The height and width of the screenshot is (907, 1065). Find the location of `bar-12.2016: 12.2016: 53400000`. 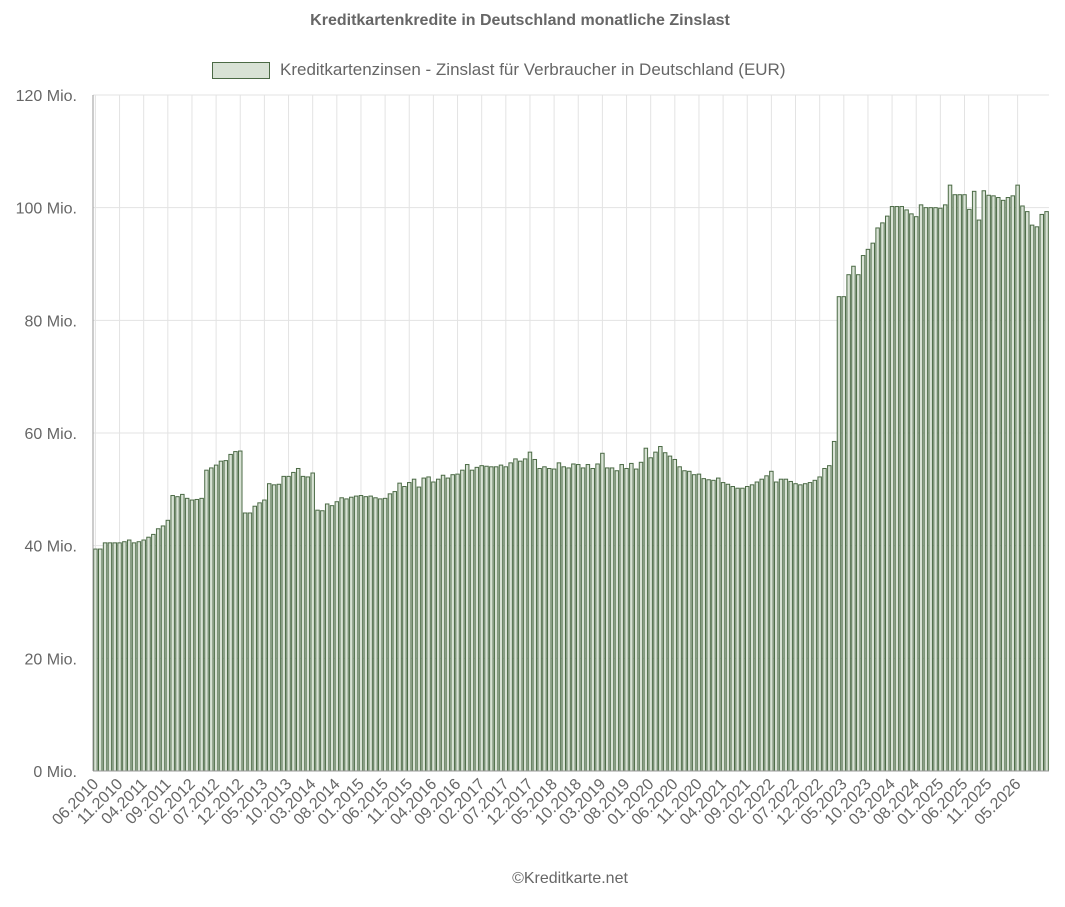

bar-12.2016: 12.2016: 53400000 is located at coordinates (472, 620).